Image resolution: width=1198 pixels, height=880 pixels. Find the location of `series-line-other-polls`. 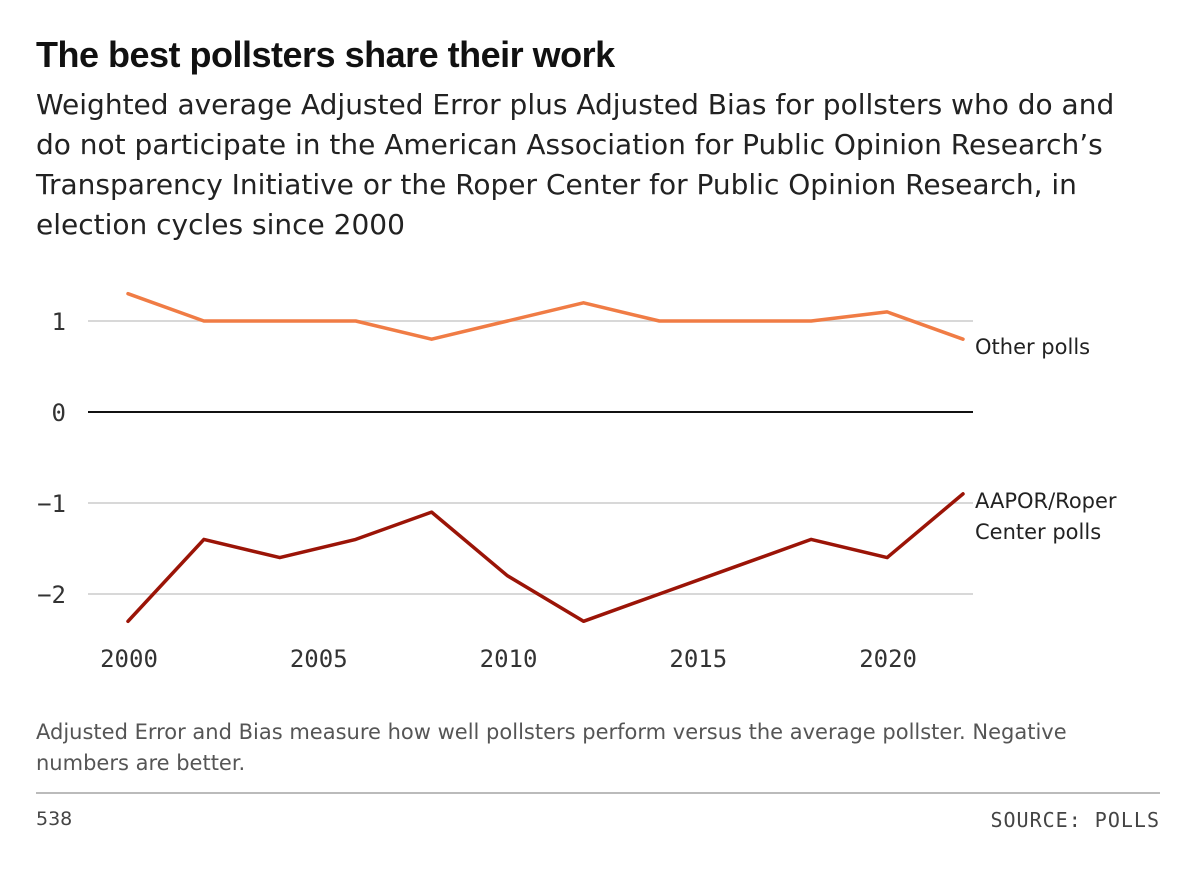

series-line-other-polls is located at coordinates (545, 316).